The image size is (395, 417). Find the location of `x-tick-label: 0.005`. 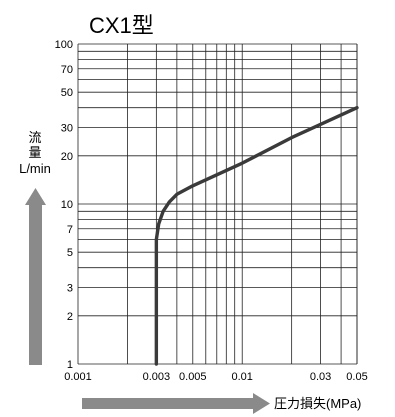

x-tick-label: 0.005 is located at coordinates (193, 377).